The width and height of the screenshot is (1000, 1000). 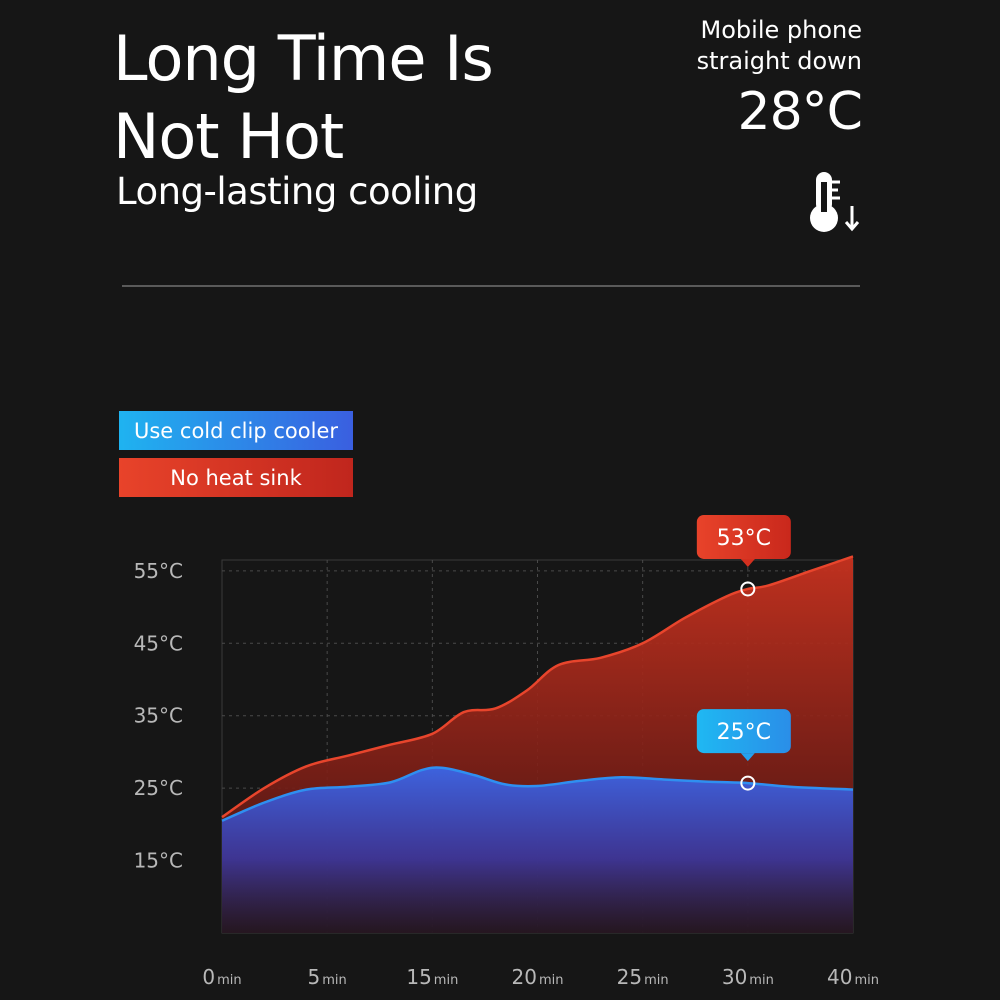 What do you see at coordinates (643, 977) in the screenshot?
I see `x-tick-label: 25 min` at bounding box center [643, 977].